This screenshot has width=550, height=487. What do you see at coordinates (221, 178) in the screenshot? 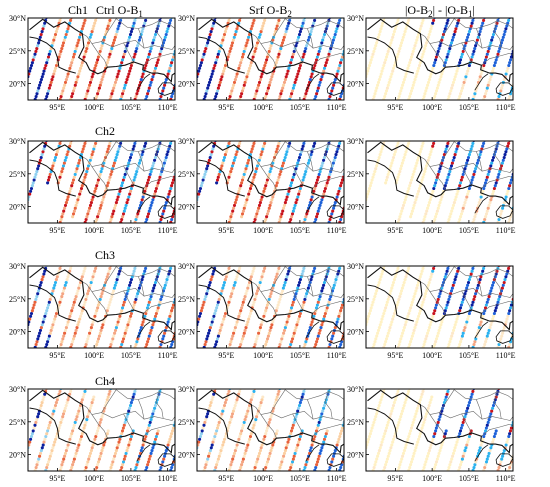
I see `national-border-west` at bounding box center [221, 178].